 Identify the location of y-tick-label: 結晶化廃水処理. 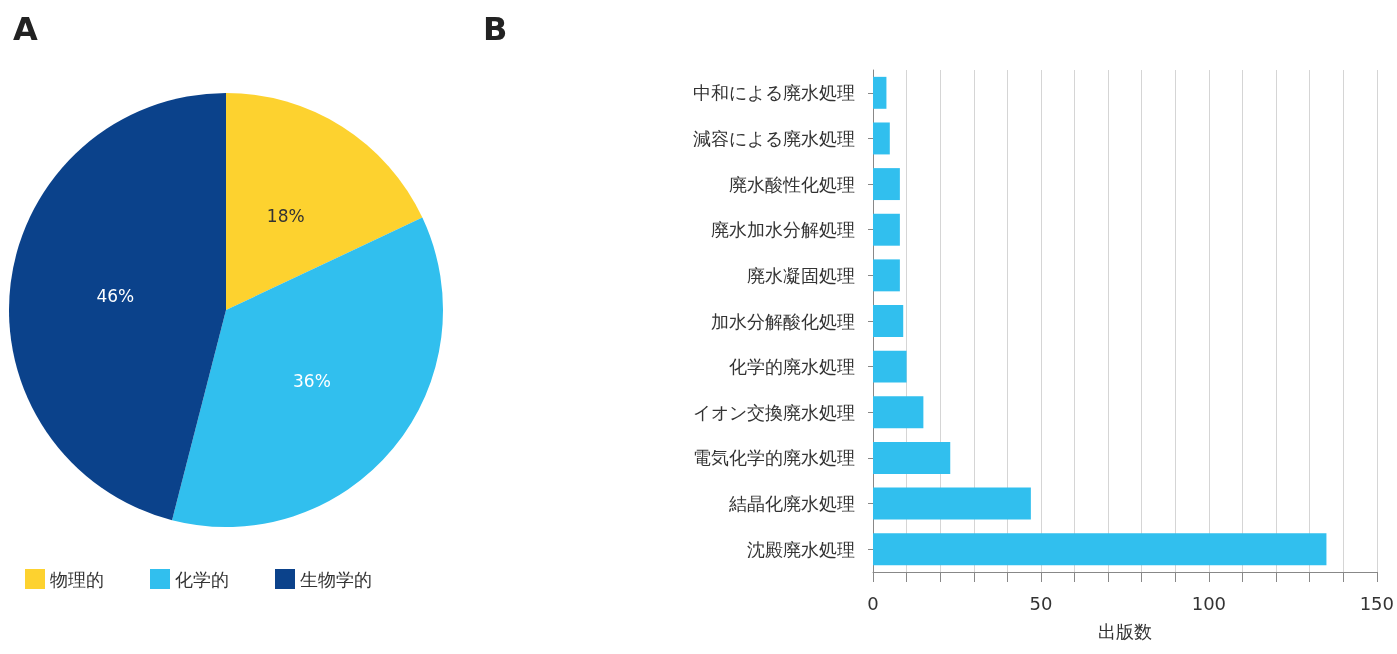
(791, 504).